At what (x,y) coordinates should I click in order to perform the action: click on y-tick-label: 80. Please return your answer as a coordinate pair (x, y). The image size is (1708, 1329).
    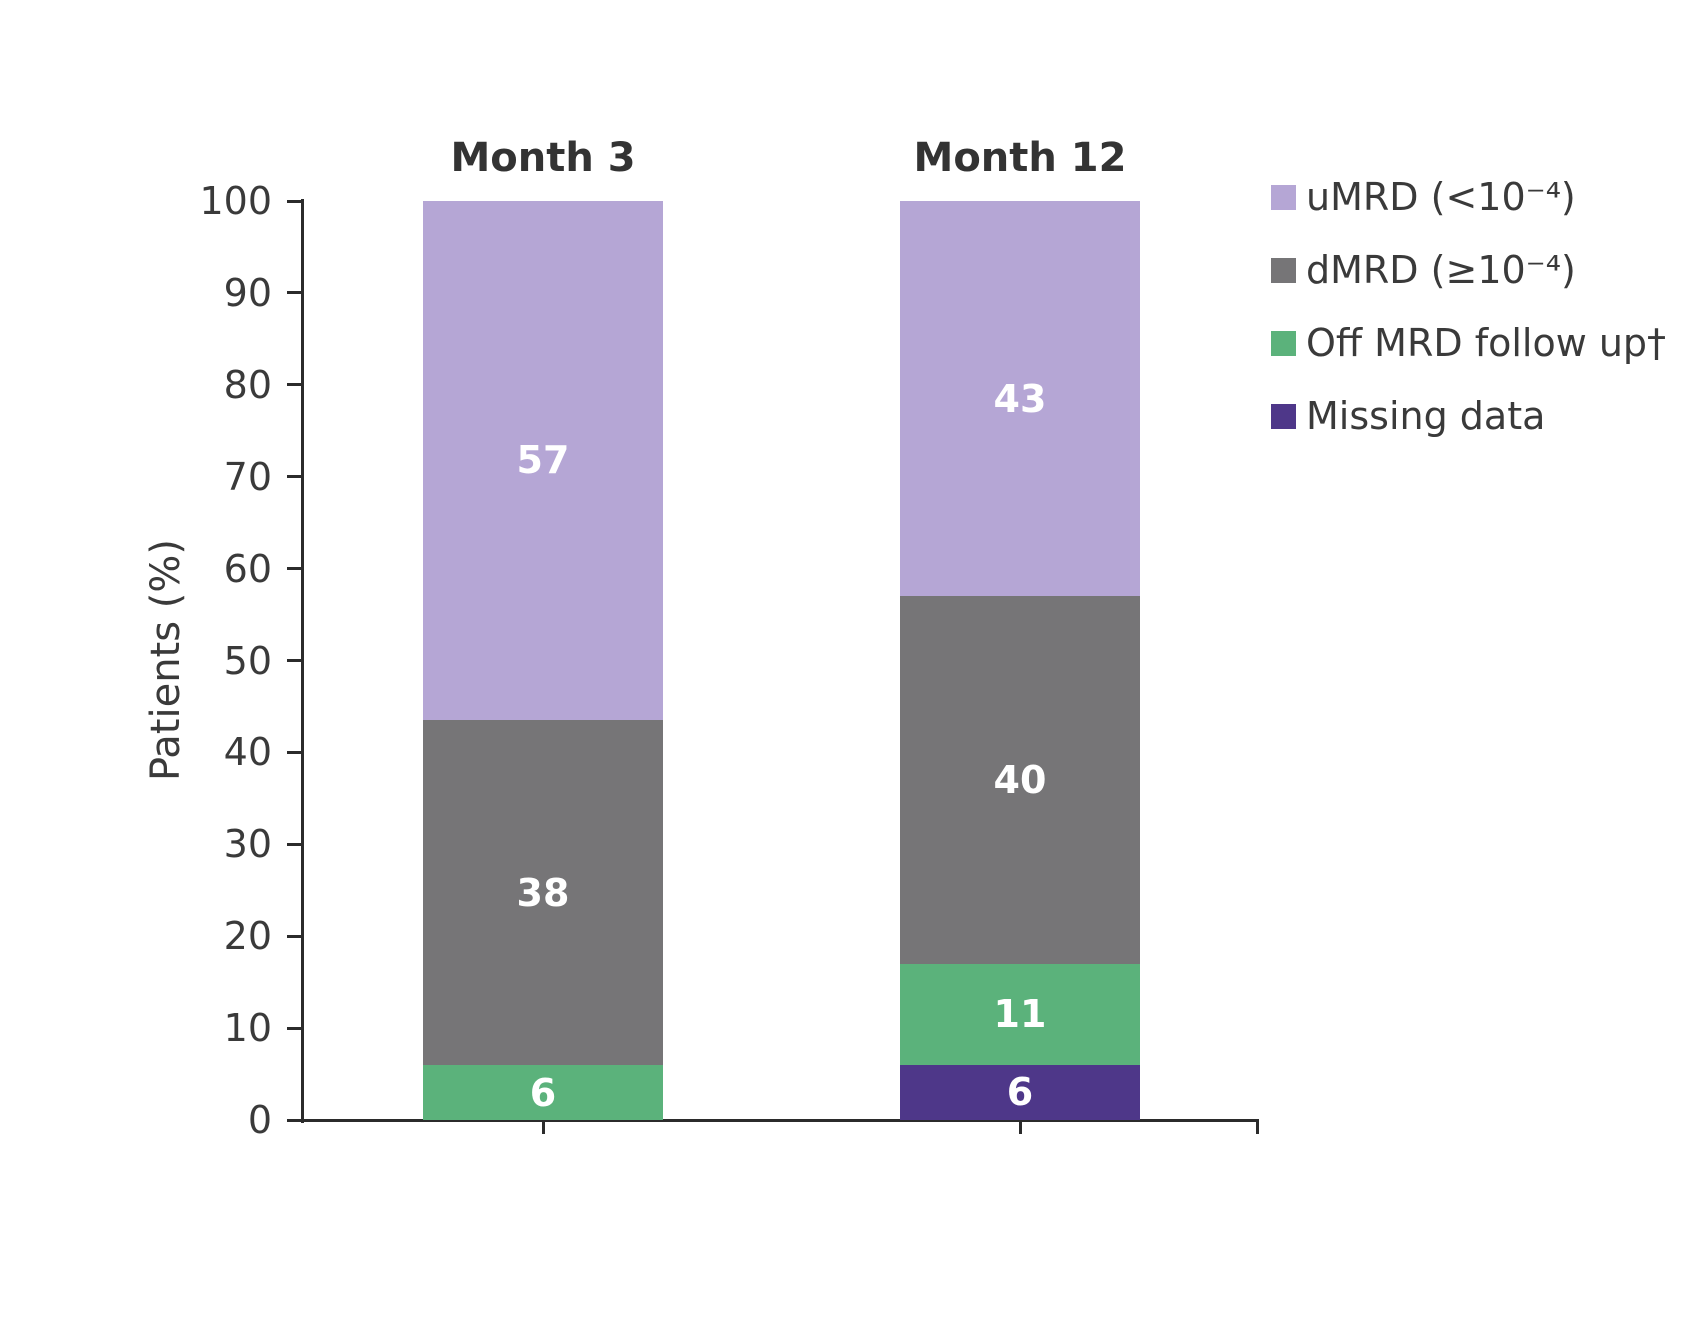
    Looking at the image, I should click on (247, 384).